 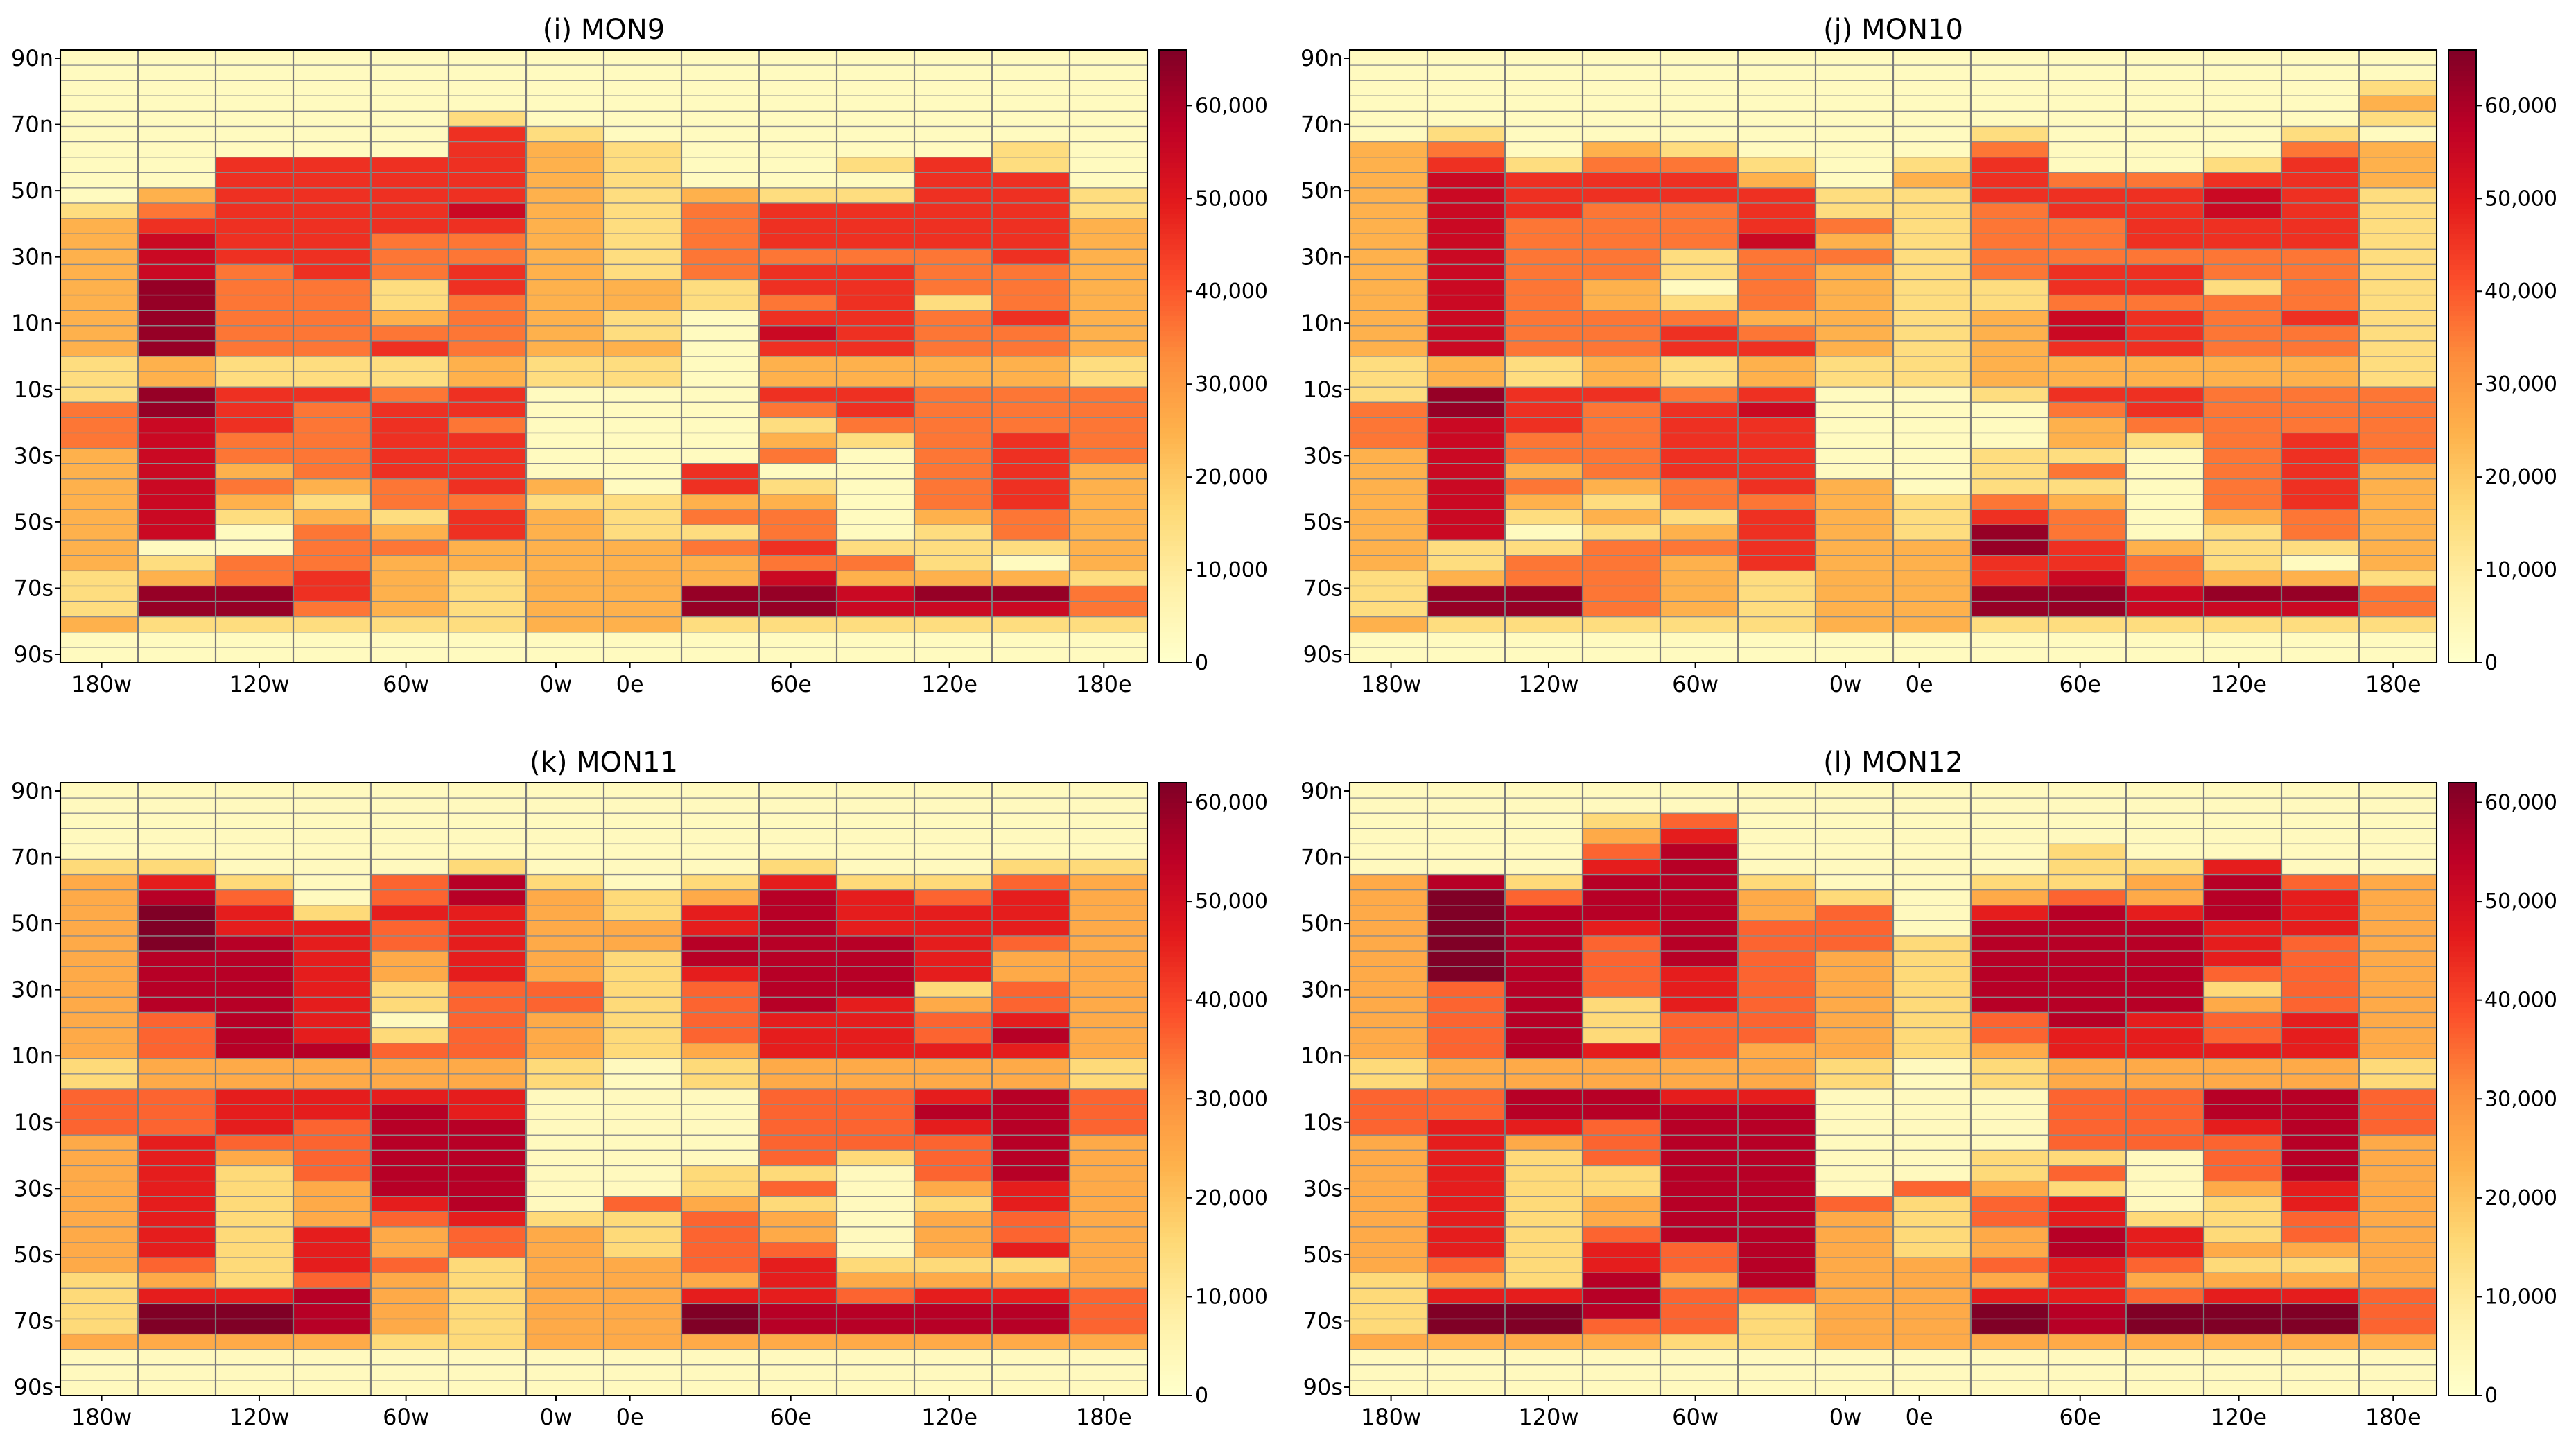 What do you see at coordinates (1323, 1320) in the screenshot?
I see `y-tick-label: 70s` at bounding box center [1323, 1320].